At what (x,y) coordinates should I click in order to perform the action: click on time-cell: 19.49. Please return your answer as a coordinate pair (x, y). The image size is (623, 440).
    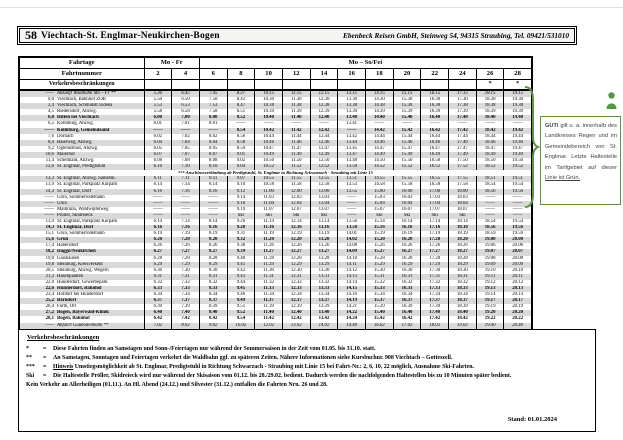
    Looking at the image, I should click on (517, 155).